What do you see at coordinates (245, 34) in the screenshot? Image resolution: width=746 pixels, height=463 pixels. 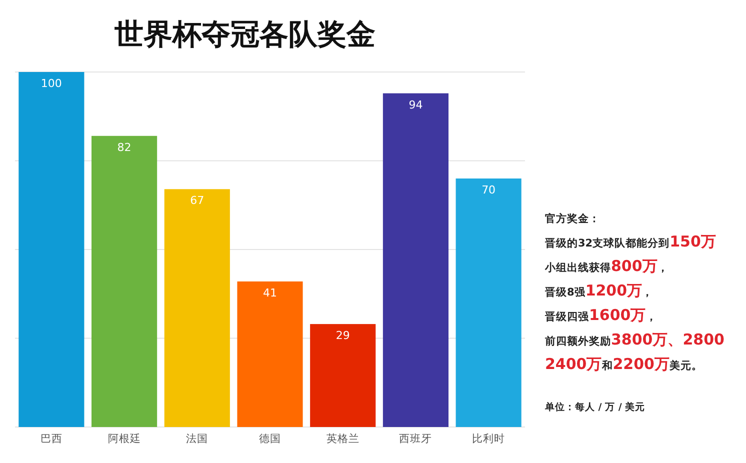 I see `chart-title: 世界杯夺冠各队奖金` at bounding box center [245, 34].